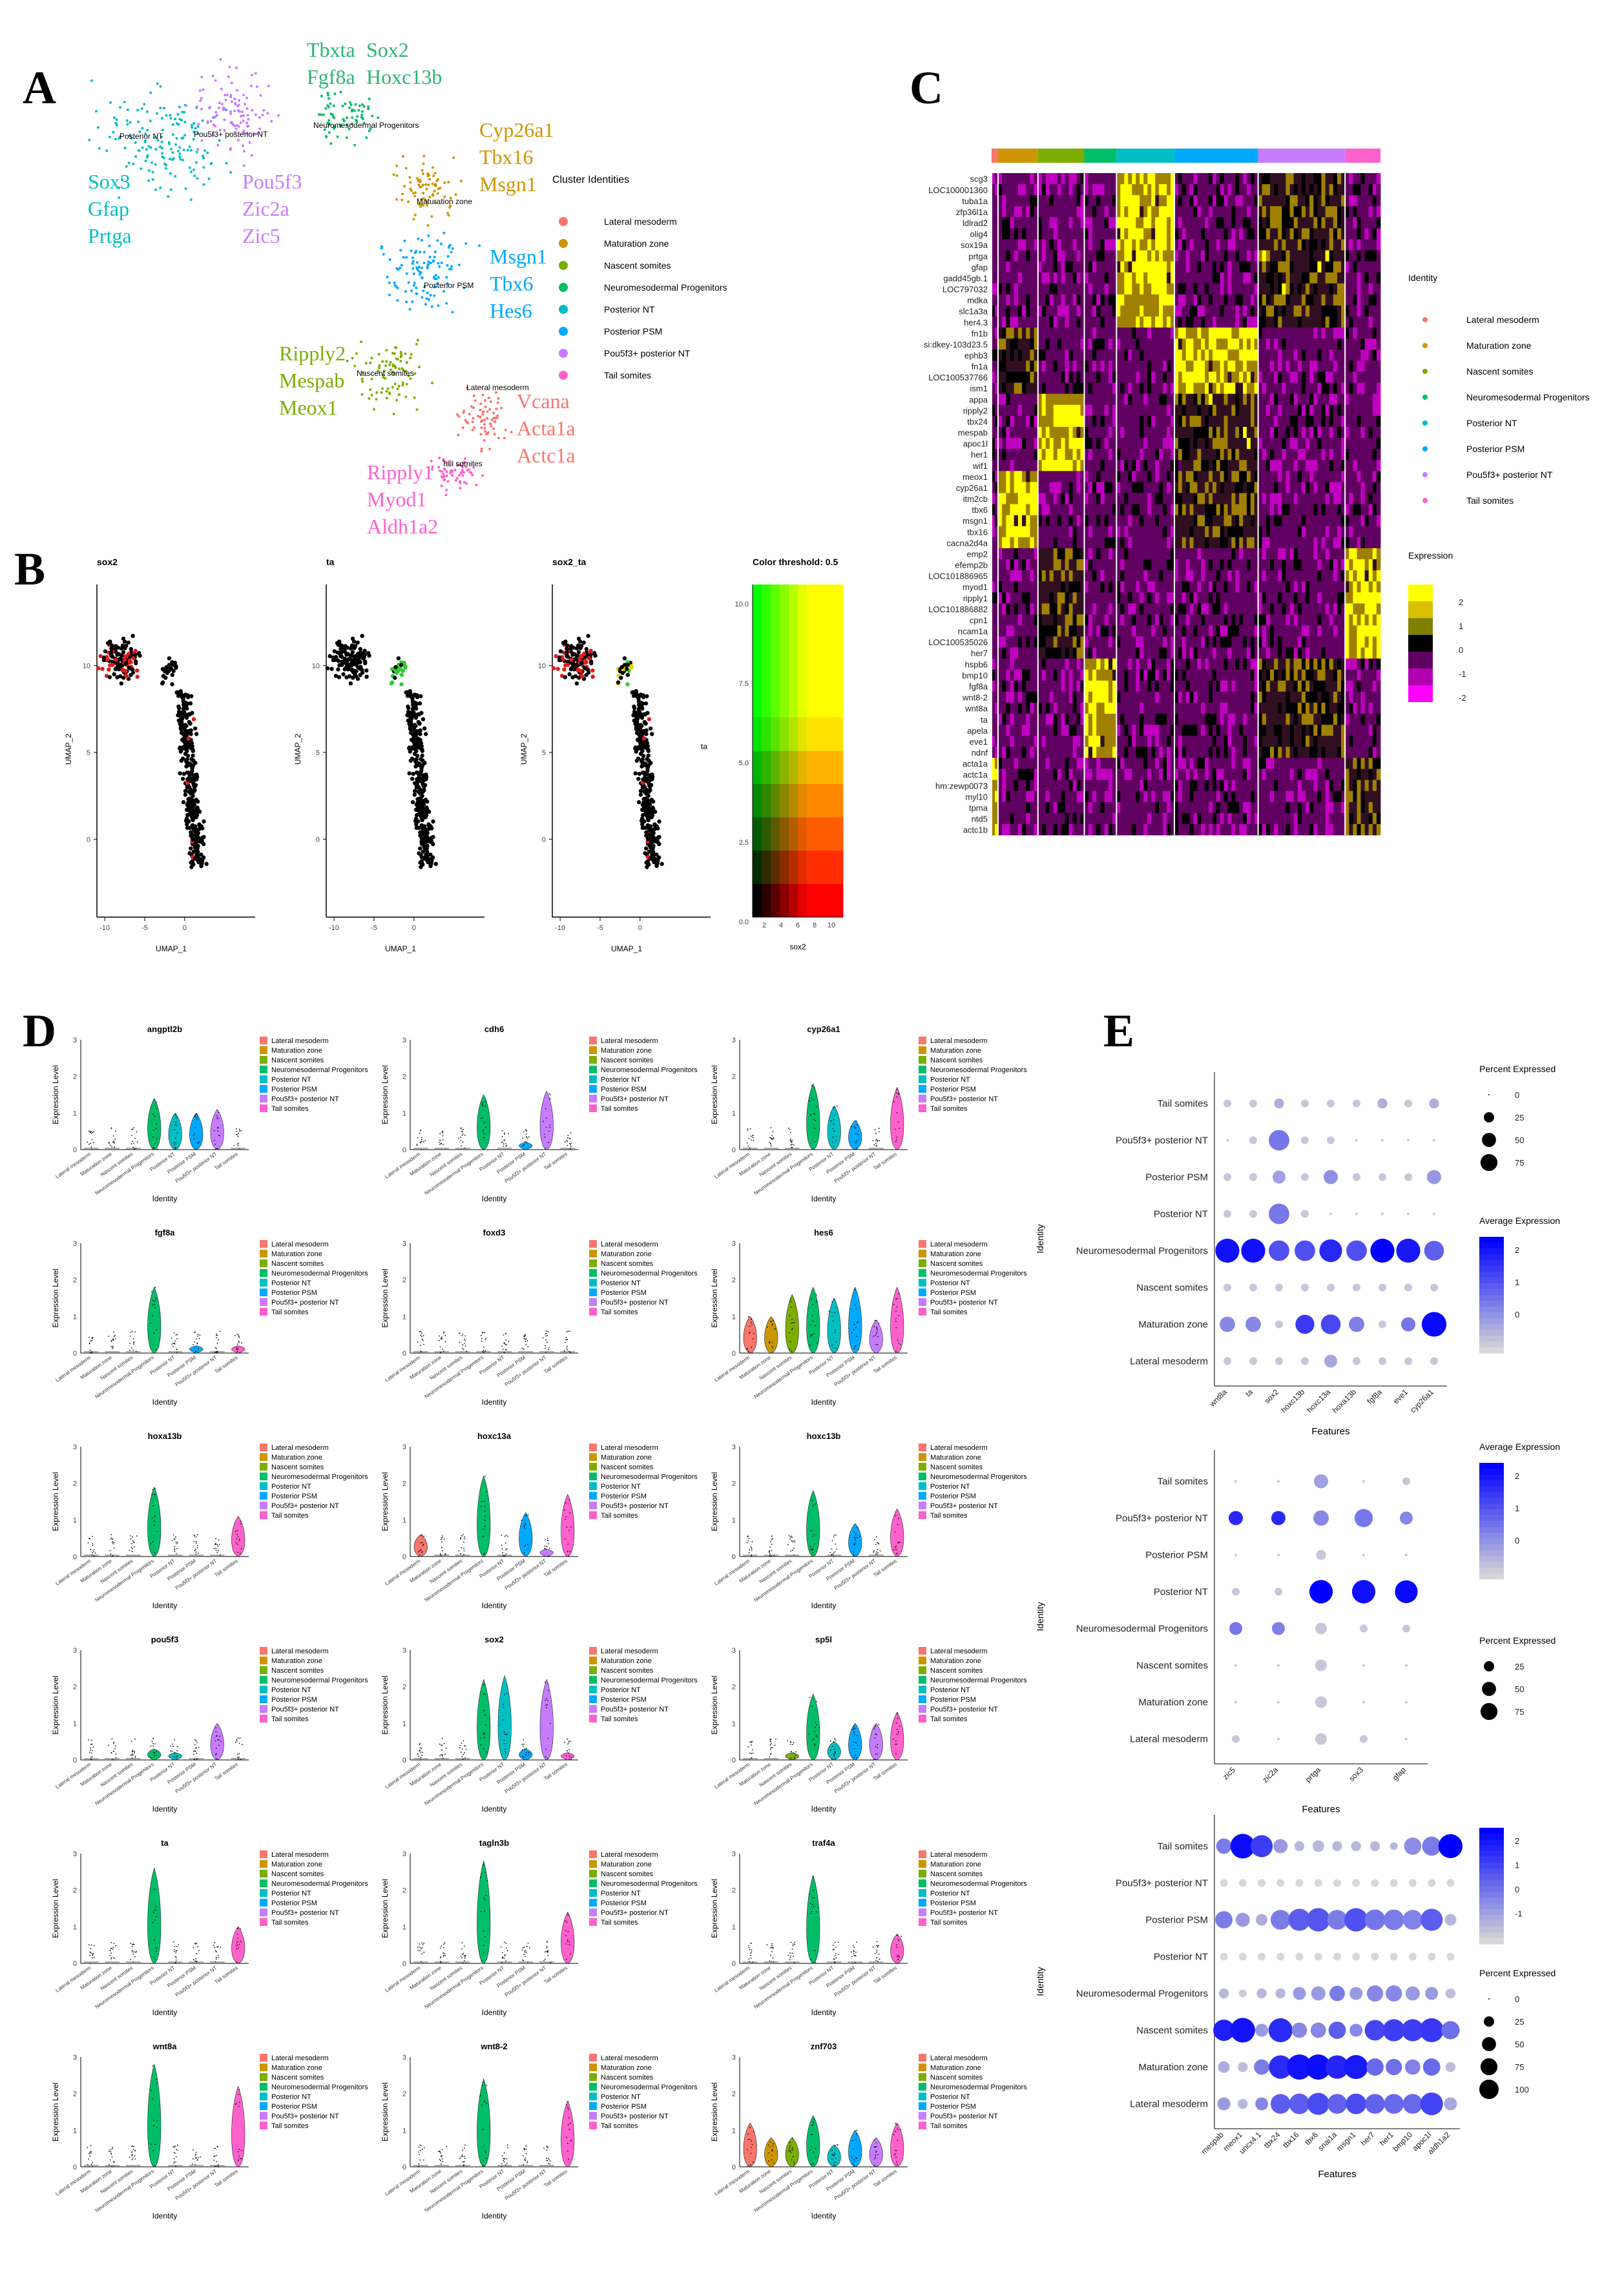 Image resolution: width=1624 pixels, height=2296 pixels. Describe the element at coordinates (366, 125) in the screenshot. I see `umap-cluster-label: Neuromesodermal Progenitors` at that location.